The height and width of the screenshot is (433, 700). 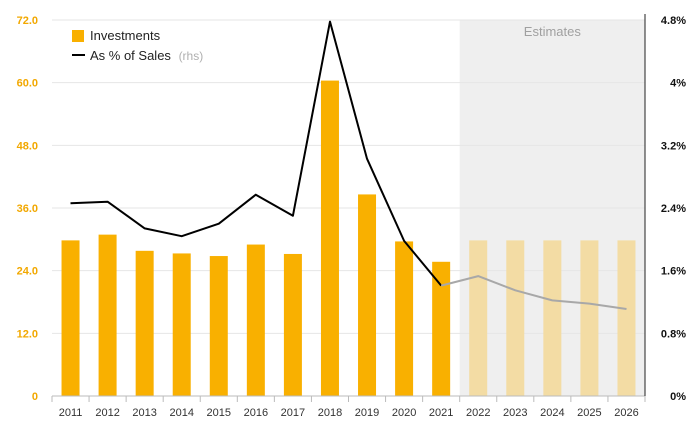 What do you see at coordinates (256, 413) in the screenshot?
I see `x-tick-label: 2016` at bounding box center [256, 413].